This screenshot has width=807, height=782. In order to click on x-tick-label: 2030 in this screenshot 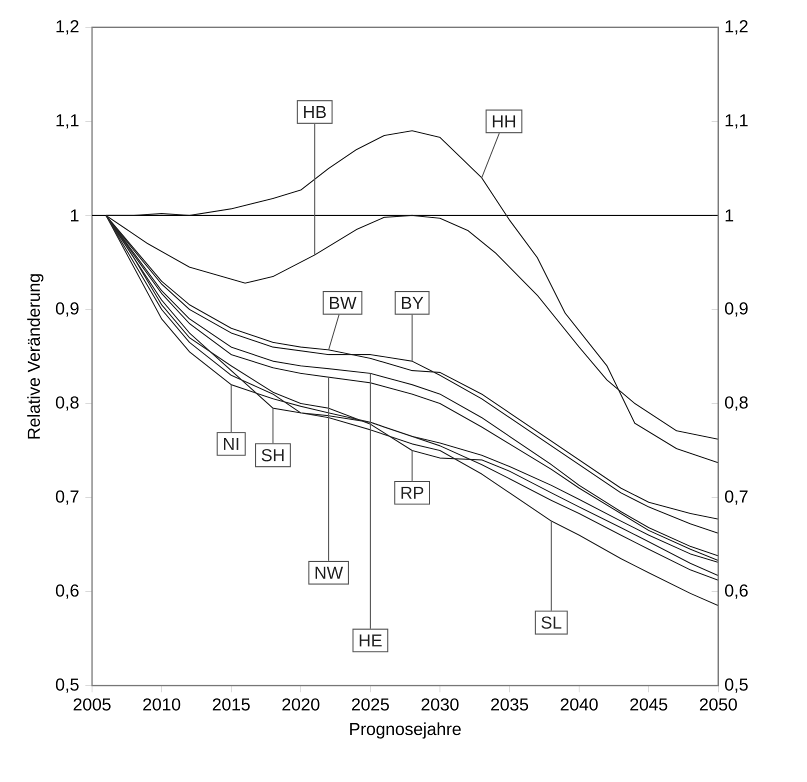, I will do `click(440, 704)`.